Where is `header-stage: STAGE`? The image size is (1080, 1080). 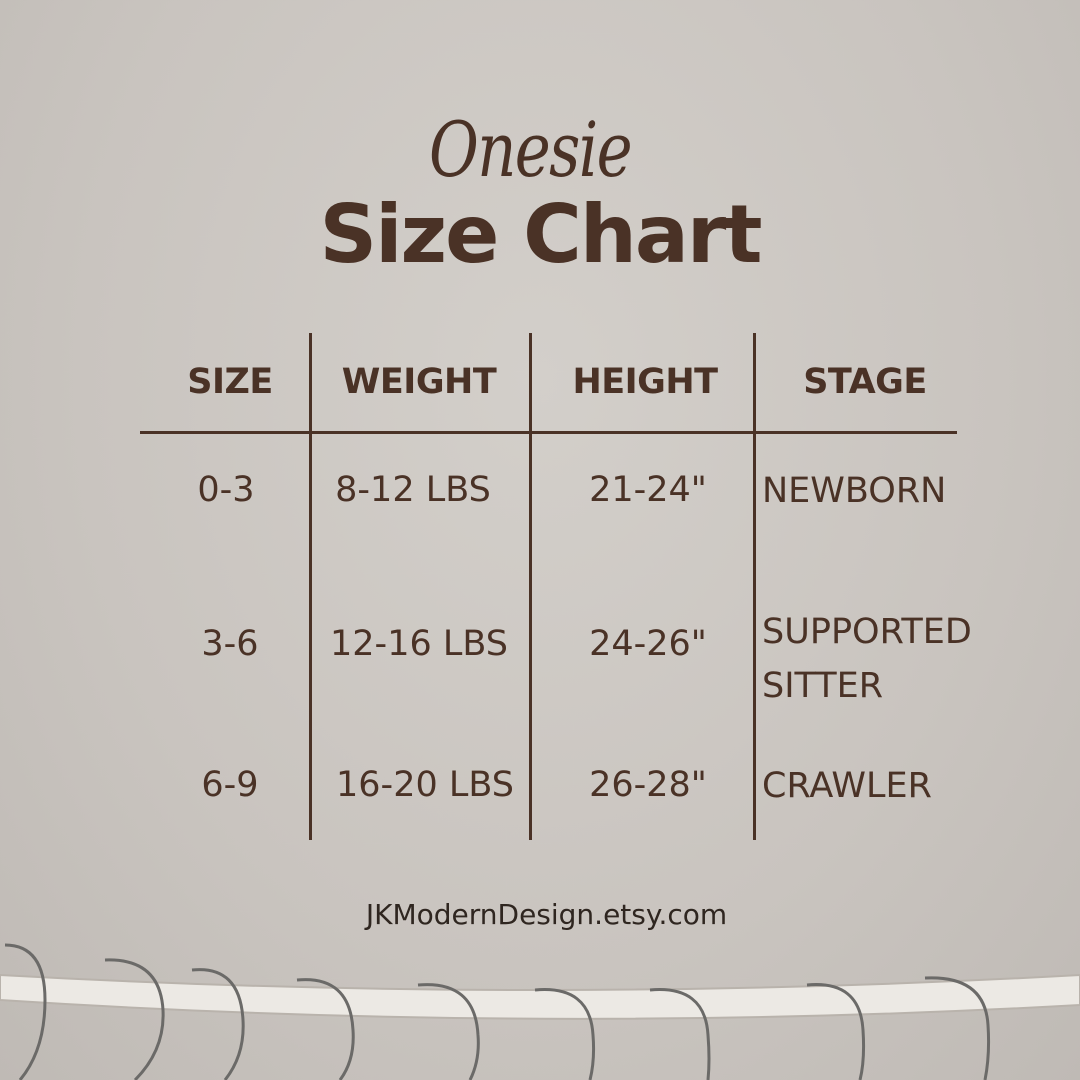 header-stage: STAGE is located at coordinates (865, 382).